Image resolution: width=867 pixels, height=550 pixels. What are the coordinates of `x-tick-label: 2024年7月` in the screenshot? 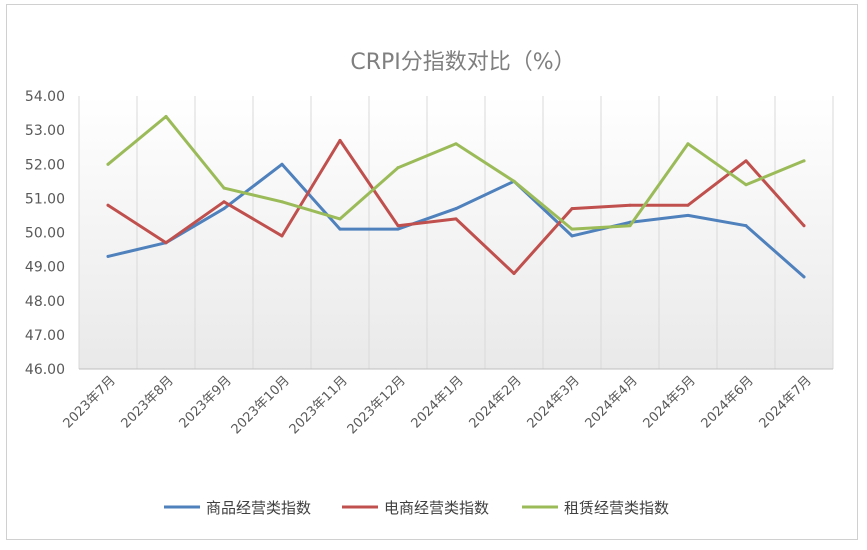 It's located at (786, 402).